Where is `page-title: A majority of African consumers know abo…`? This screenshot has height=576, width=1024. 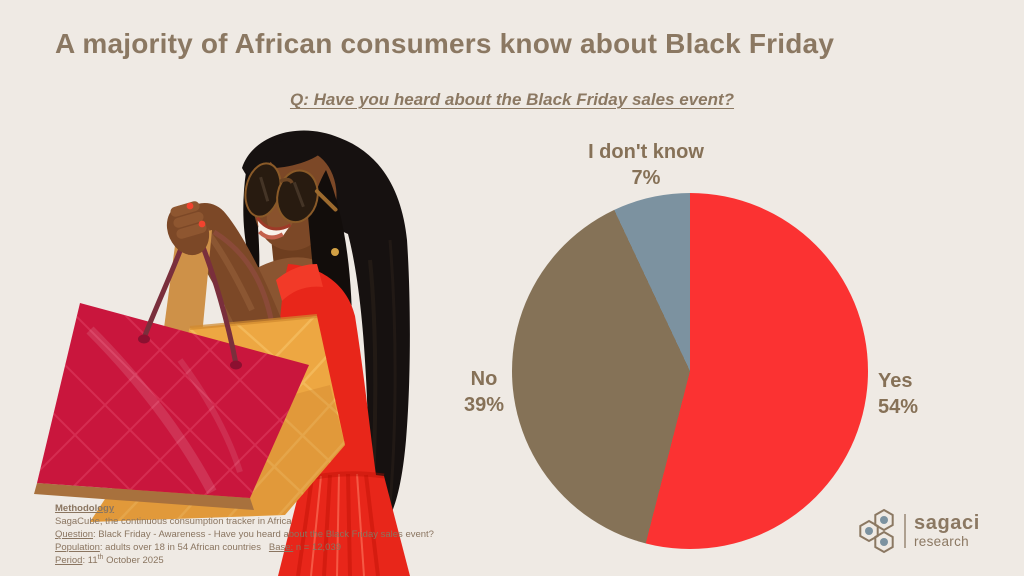 page-title: A majority of African consumers know abo… is located at coordinates (445, 43).